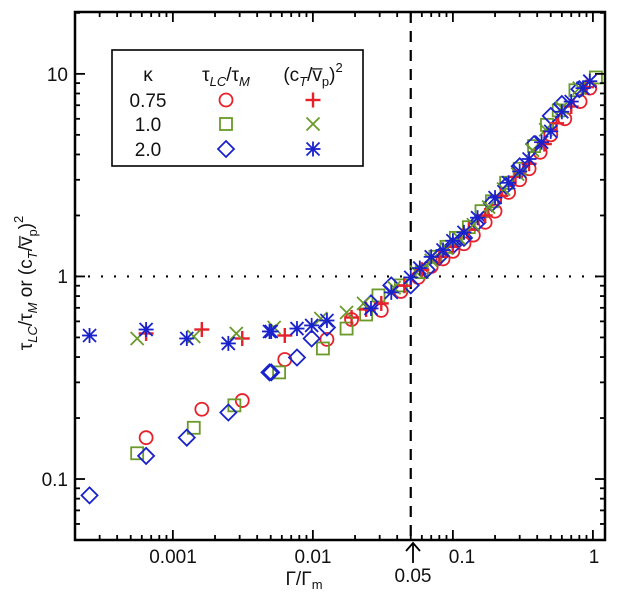 This screenshot has width=618, height=594. What do you see at coordinates (594, 557) in the screenshot?
I see `x-tick-label-3: 1` at bounding box center [594, 557].